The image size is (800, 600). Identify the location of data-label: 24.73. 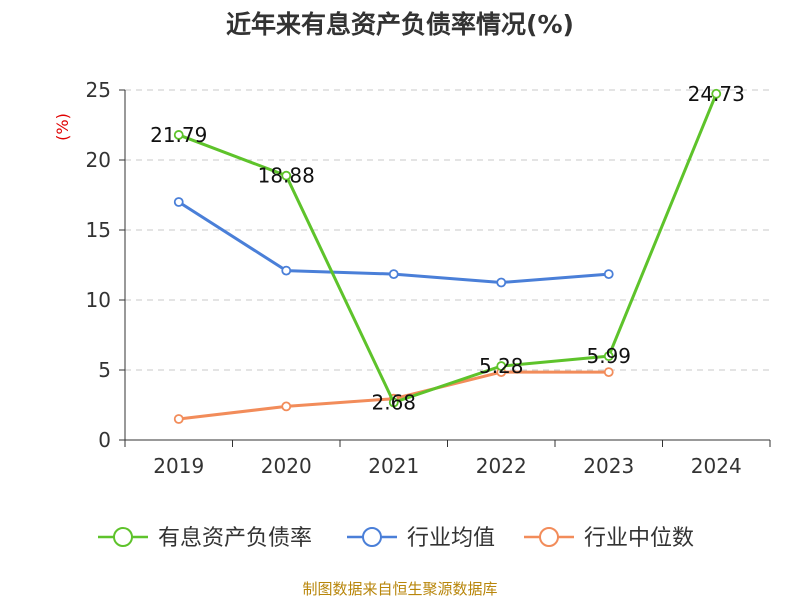
(716, 94).